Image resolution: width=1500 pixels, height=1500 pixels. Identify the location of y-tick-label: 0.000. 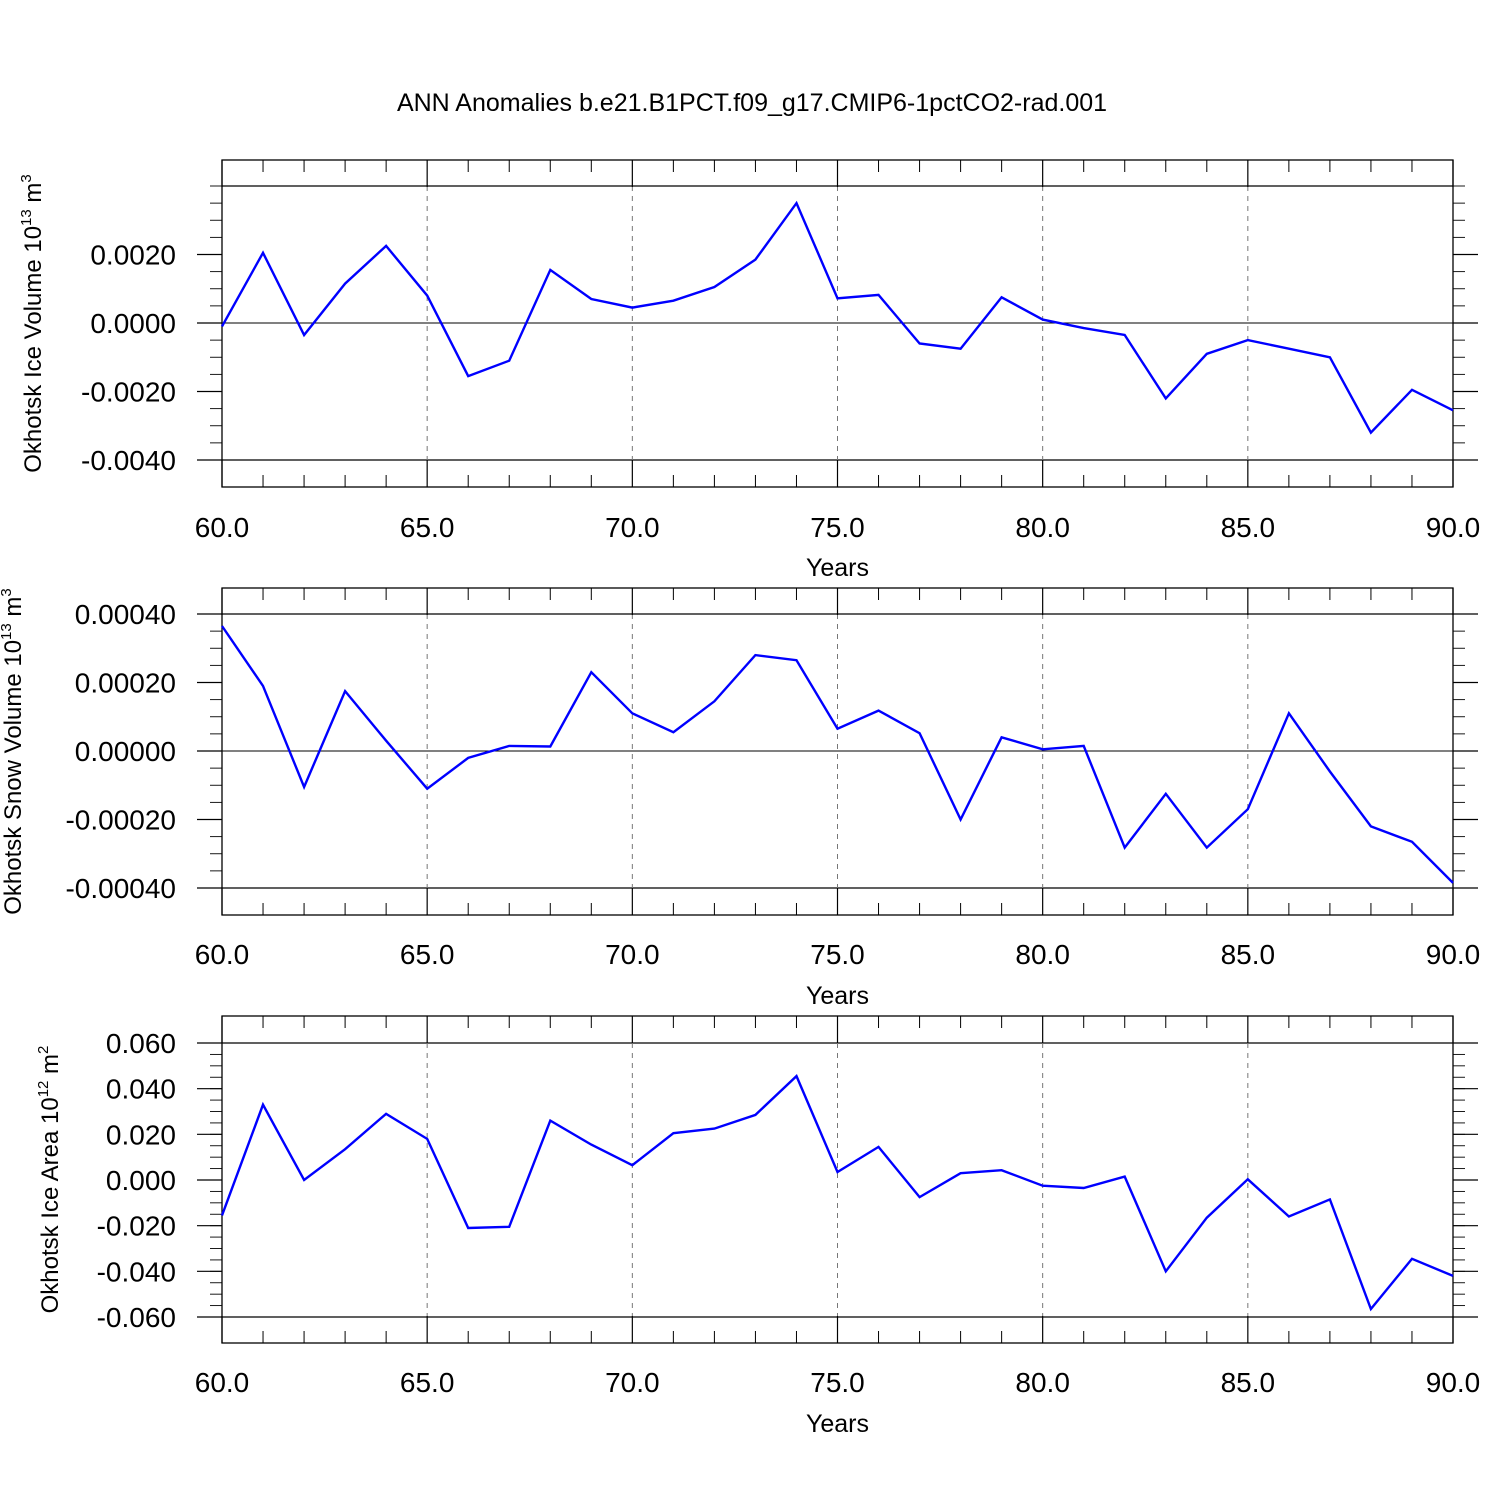
(141, 1180).